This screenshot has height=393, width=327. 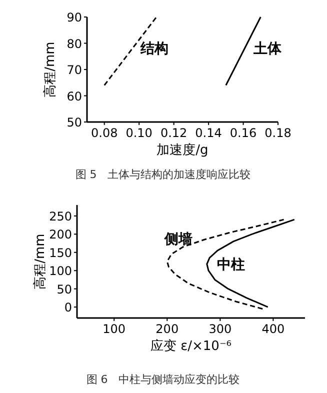 What do you see at coordinates (243, 133) in the screenshot?
I see `x-tick-label: 0.16` at bounding box center [243, 133].